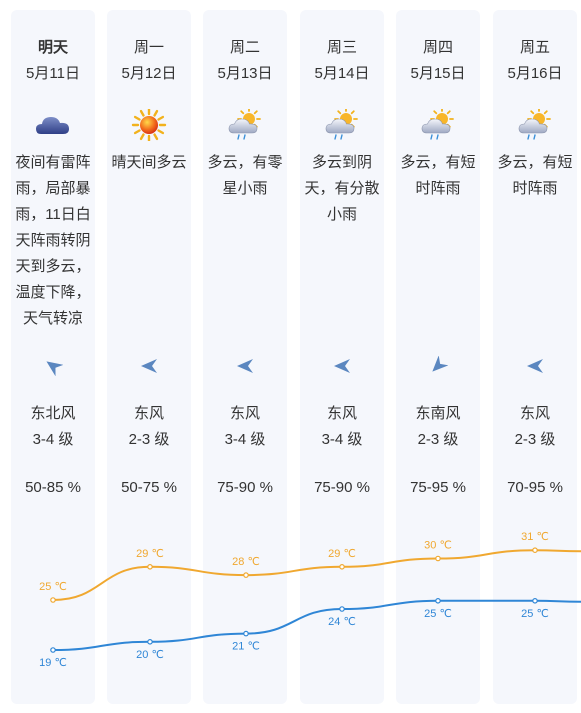 The image size is (581, 713). I want to click on date-label: 5月15日, so click(438, 73).